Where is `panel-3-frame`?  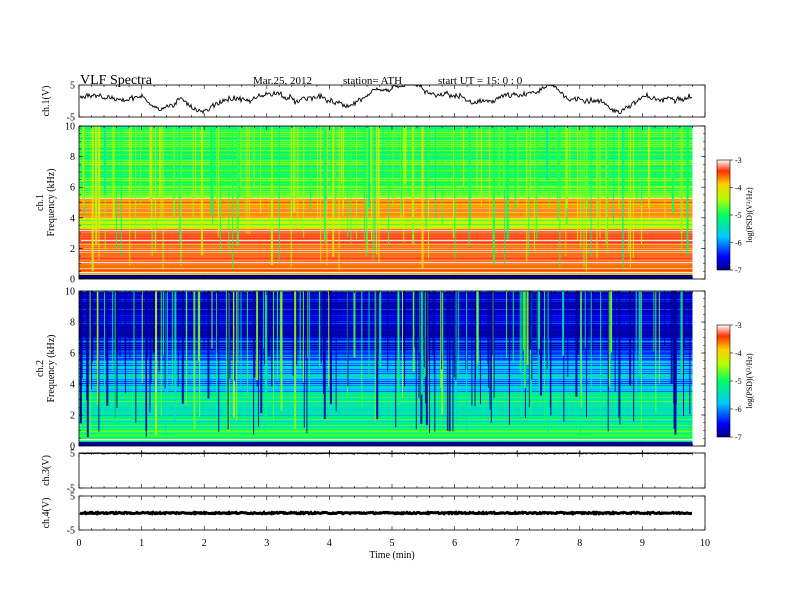
panel-3-frame is located at coordinates (392, 470).